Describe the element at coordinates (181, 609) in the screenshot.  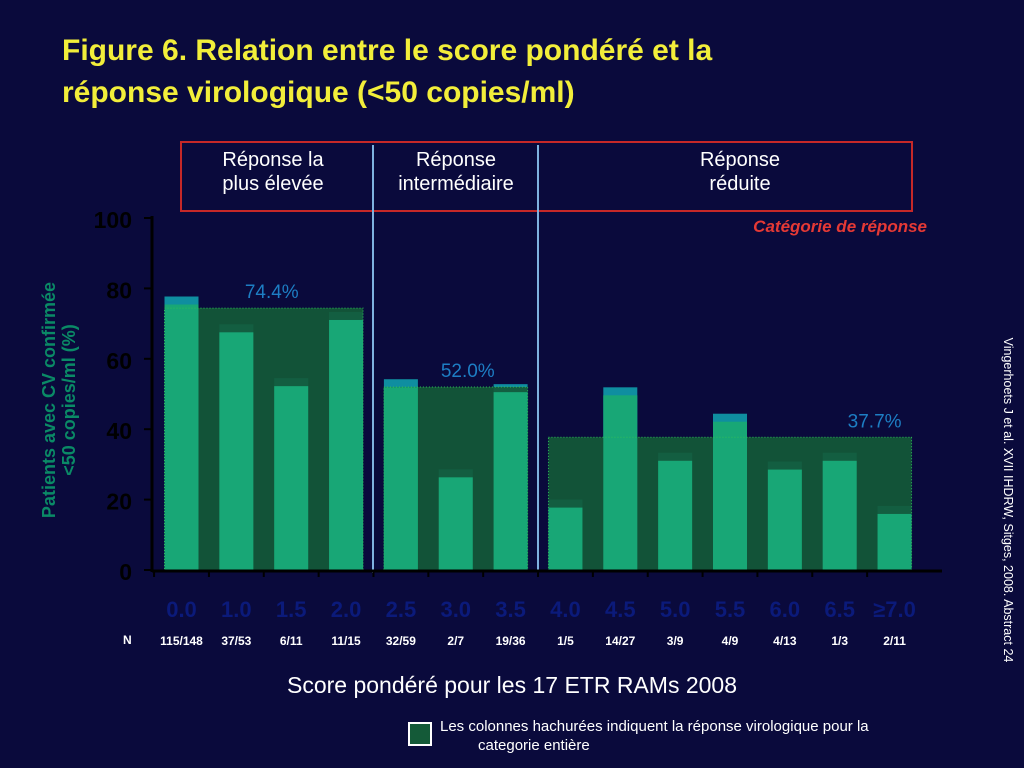
I see `x-tick-label-0: 0.0` at that location.